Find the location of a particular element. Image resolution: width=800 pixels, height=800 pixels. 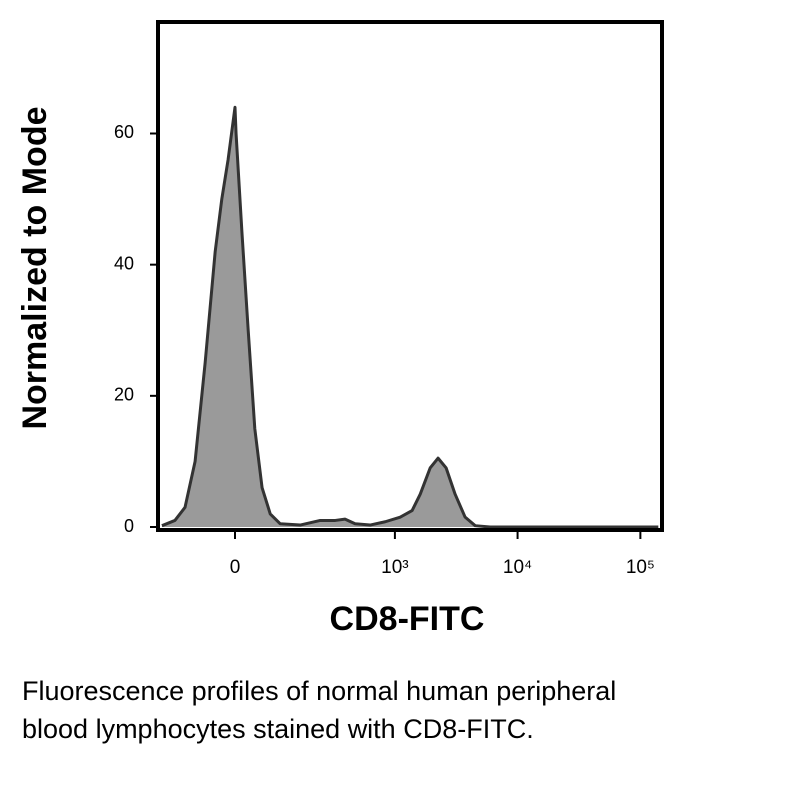

caption-line: blood lymphocytes stained with CD8-FITC. is located at coordinates (278, 729).